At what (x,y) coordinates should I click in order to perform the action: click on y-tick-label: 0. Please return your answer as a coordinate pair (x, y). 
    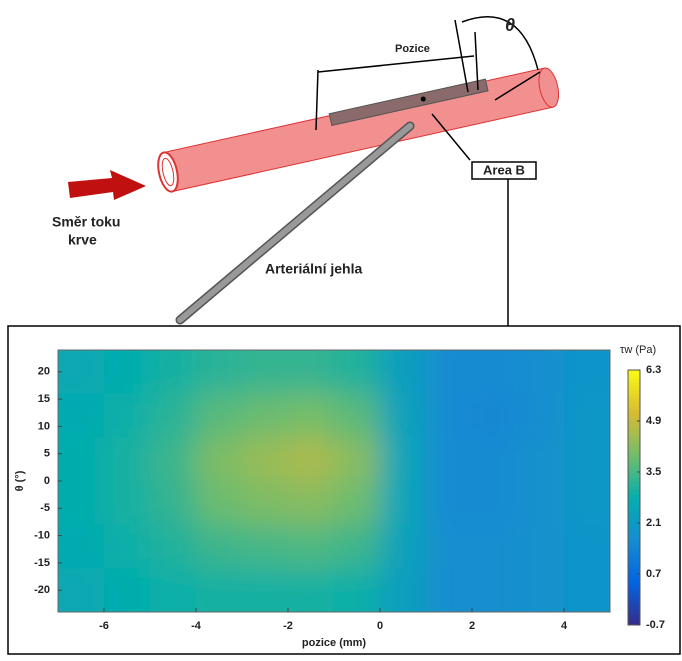
    Looking at the image, I should click on (47, 481).